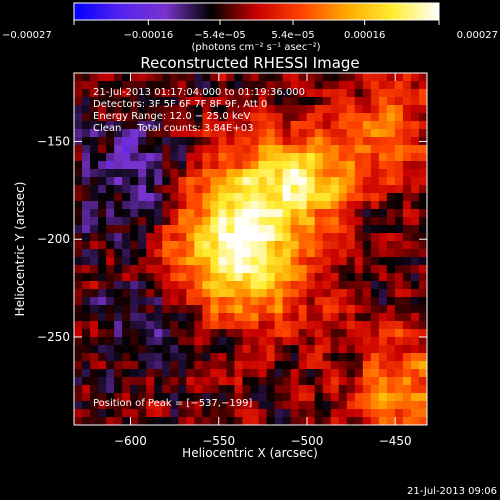 The image size is (500, 500). I want to click on annotation-peak-position: Position of Peak = [−537,−199], so click(172, 403).